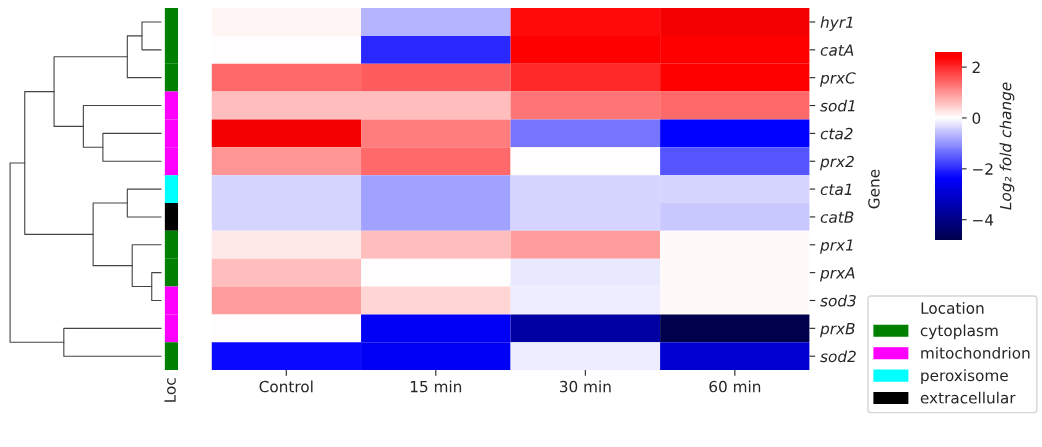  Describe the element at coordinates (964, 377) in the screenshot. I see `legend-label: peroxisome` at that location.